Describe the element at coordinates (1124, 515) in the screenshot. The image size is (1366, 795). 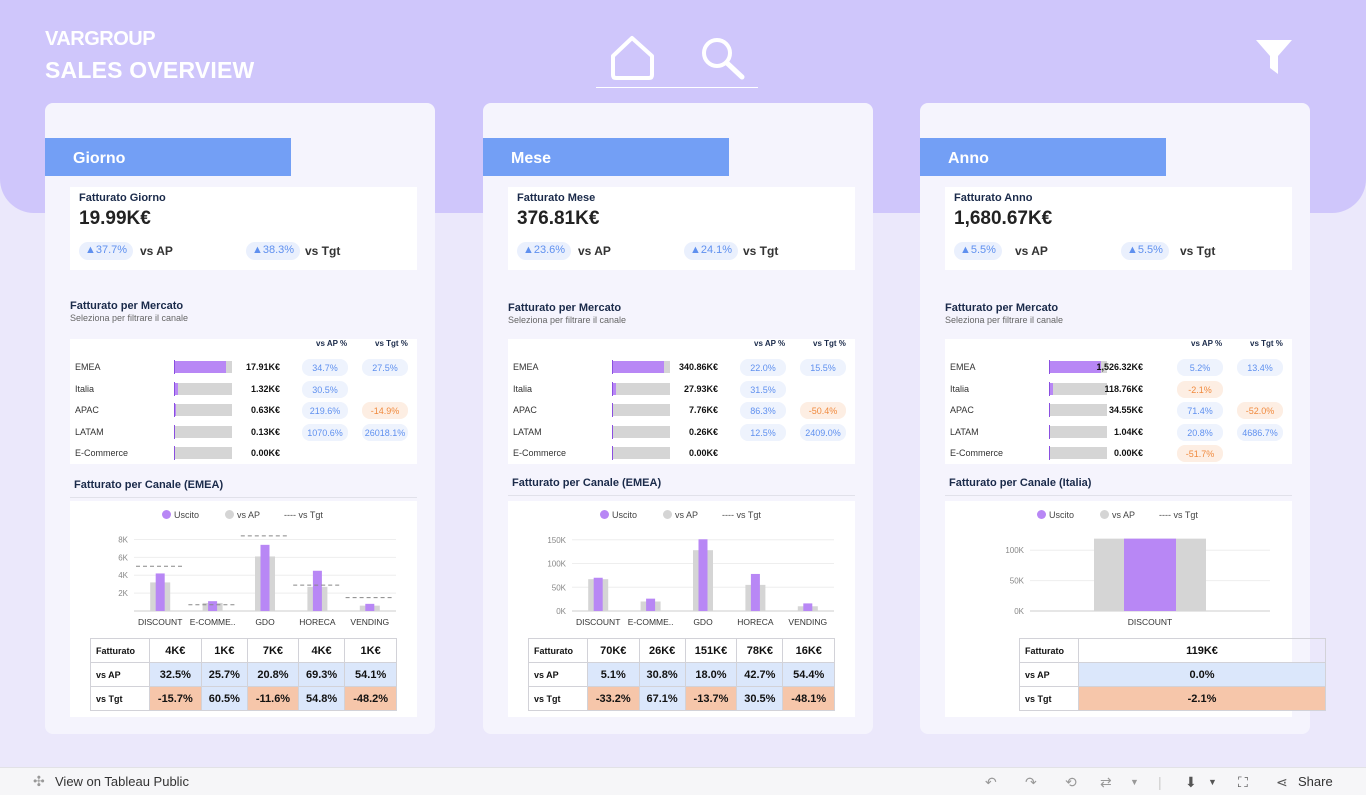
I see `legend-vsap-label: vs AP` at that location.